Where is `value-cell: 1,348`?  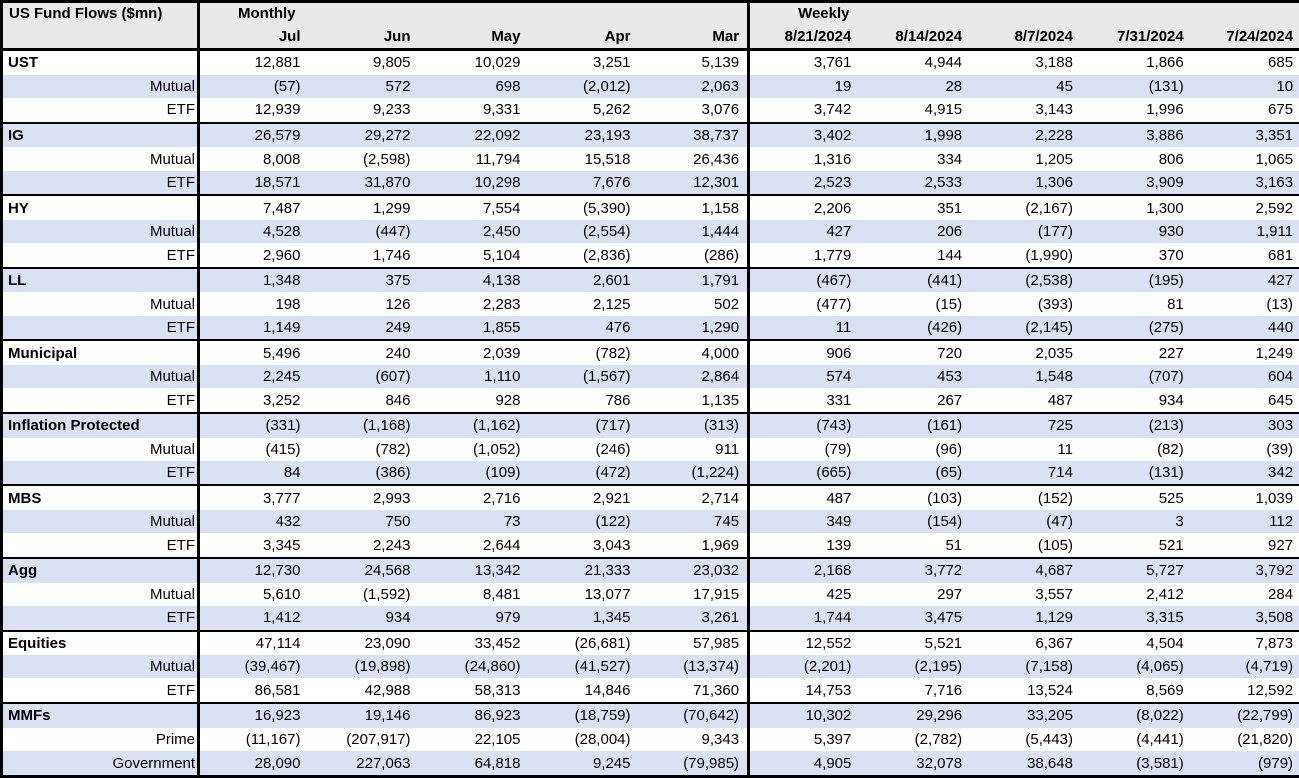
value-cell: 1,348 is located at coordinates (253, 279).